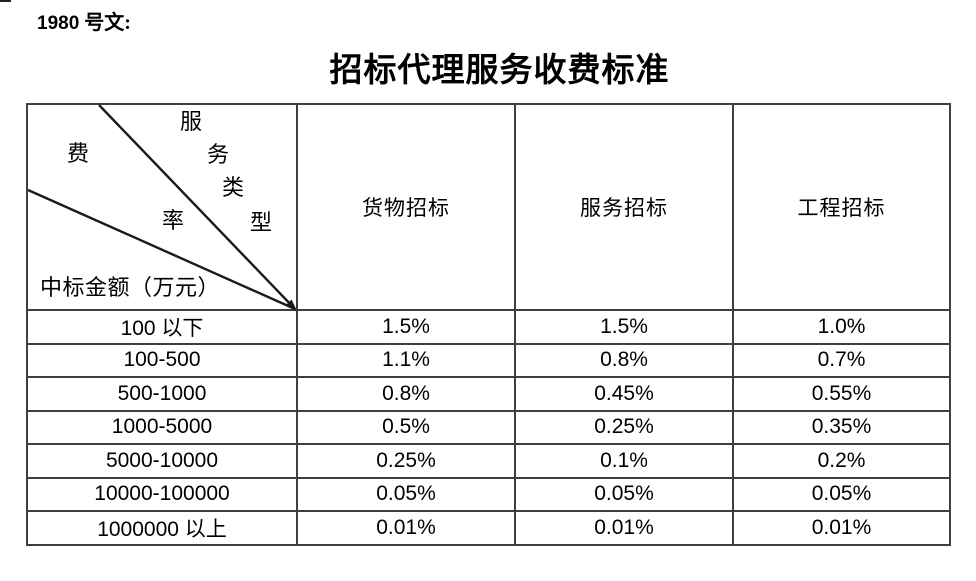 The height and width of the screenshot is (581, 976). I want to click on fee-value-cell: 0.1%, so click(624, 461).